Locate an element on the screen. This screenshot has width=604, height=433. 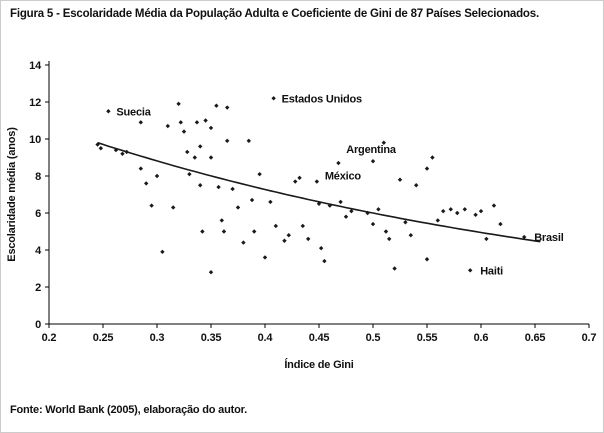
y-tick-label: 12 is located at coordinates (35, 103).